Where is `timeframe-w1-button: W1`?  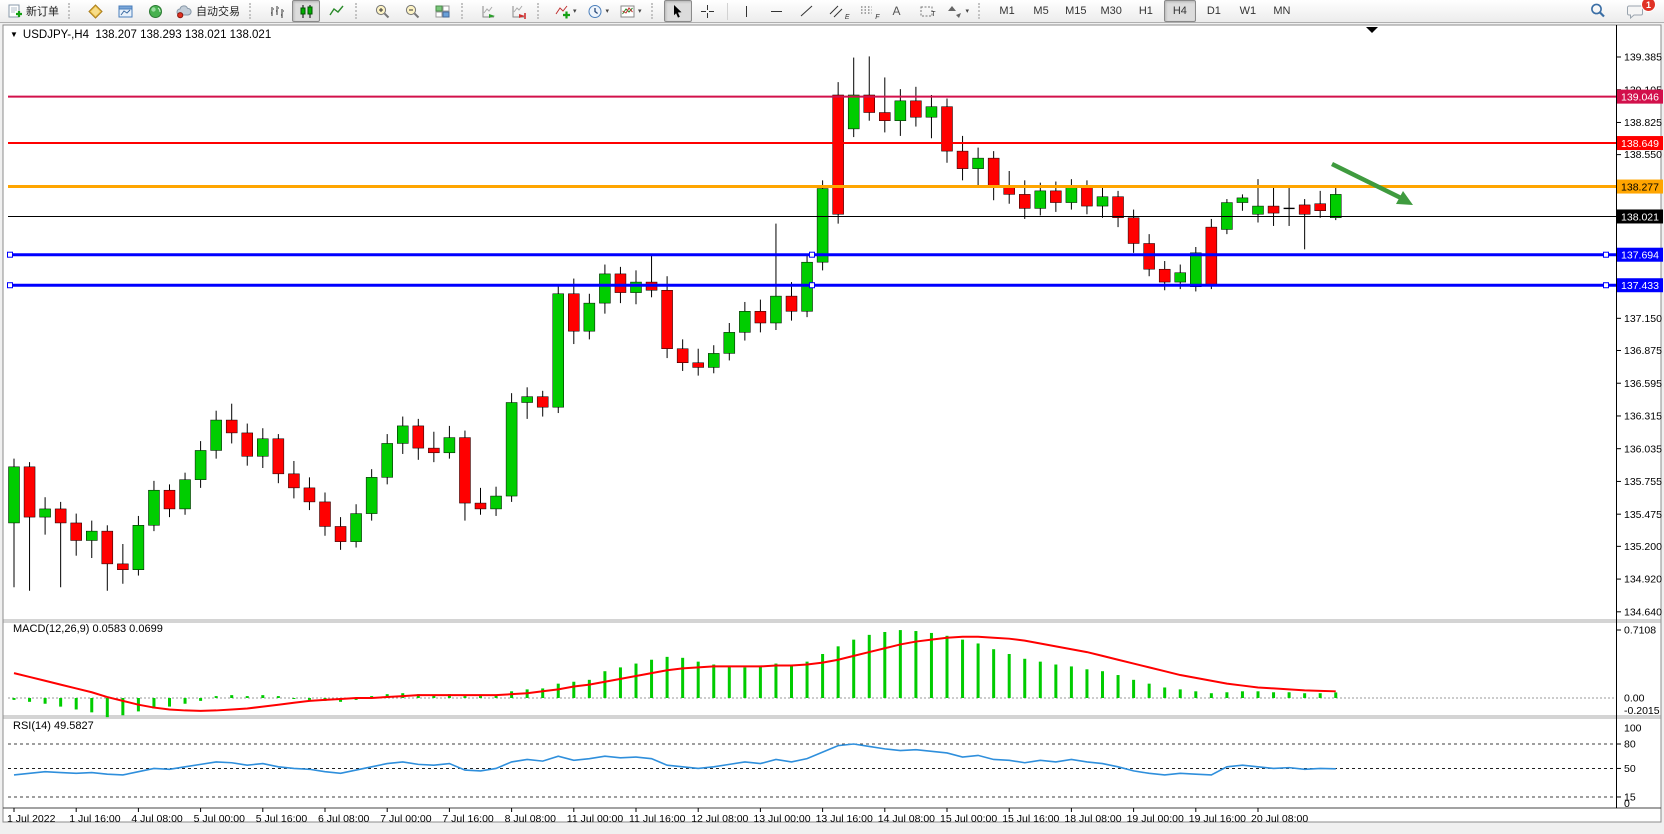 timeframe-w1-button: W1 is located at coordinates (1248, 11).